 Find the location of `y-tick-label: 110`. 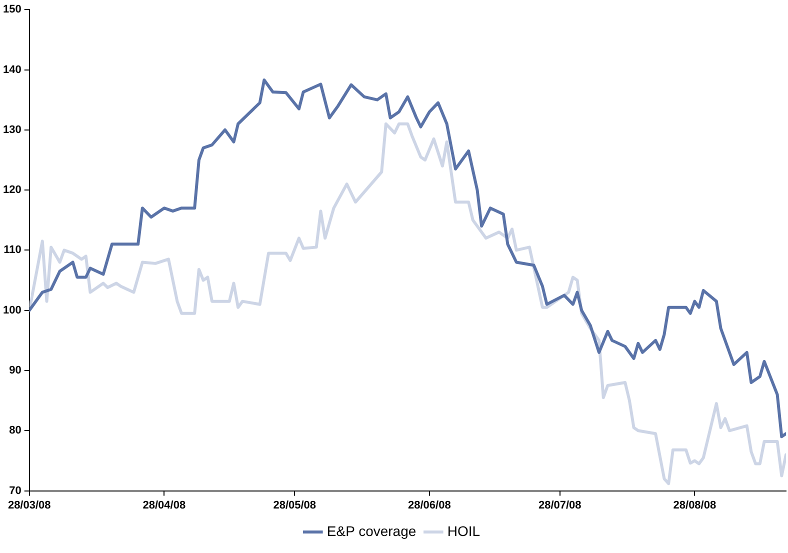

y-tick-label: 110 is located at coordinates (13, 250).